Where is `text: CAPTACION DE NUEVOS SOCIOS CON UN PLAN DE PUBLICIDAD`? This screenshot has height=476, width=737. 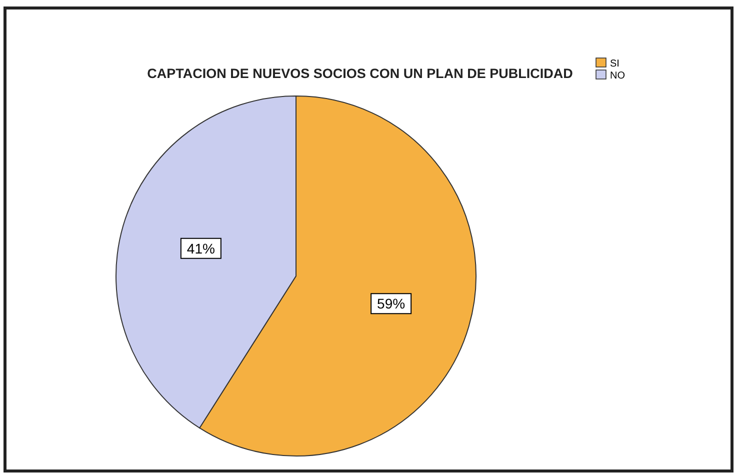
text: CAPTACION DE NUEVOS SOCIOS CON UN PLAN DE PUBLICIDAD is located at coordinates (360, 73).